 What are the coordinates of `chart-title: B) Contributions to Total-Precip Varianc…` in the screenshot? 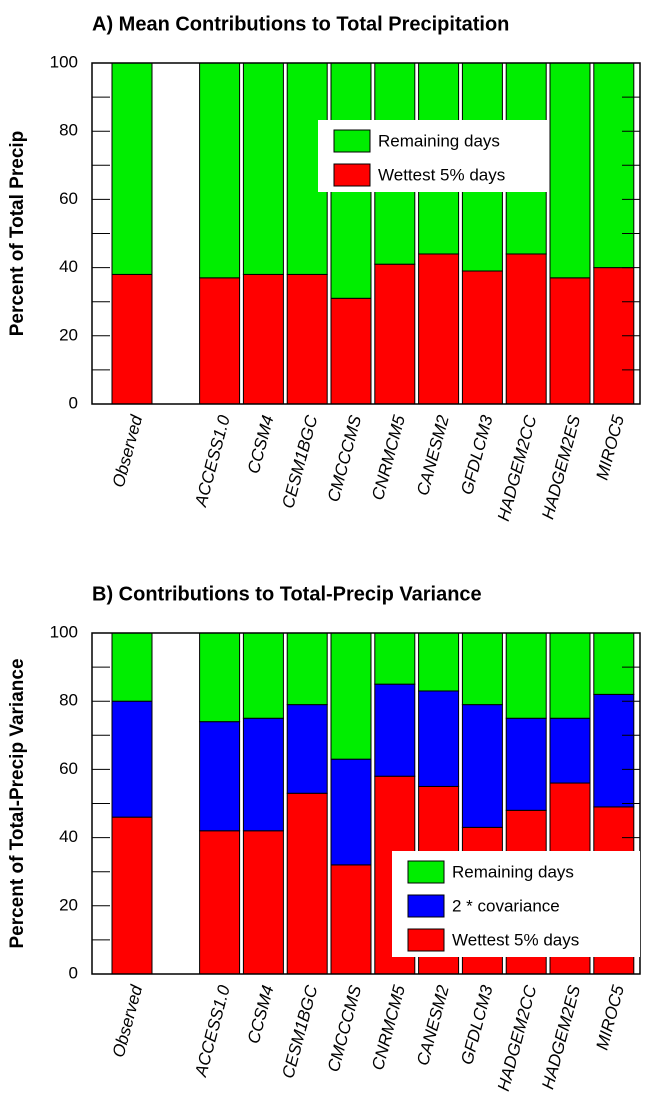 It's located at (287, 594).